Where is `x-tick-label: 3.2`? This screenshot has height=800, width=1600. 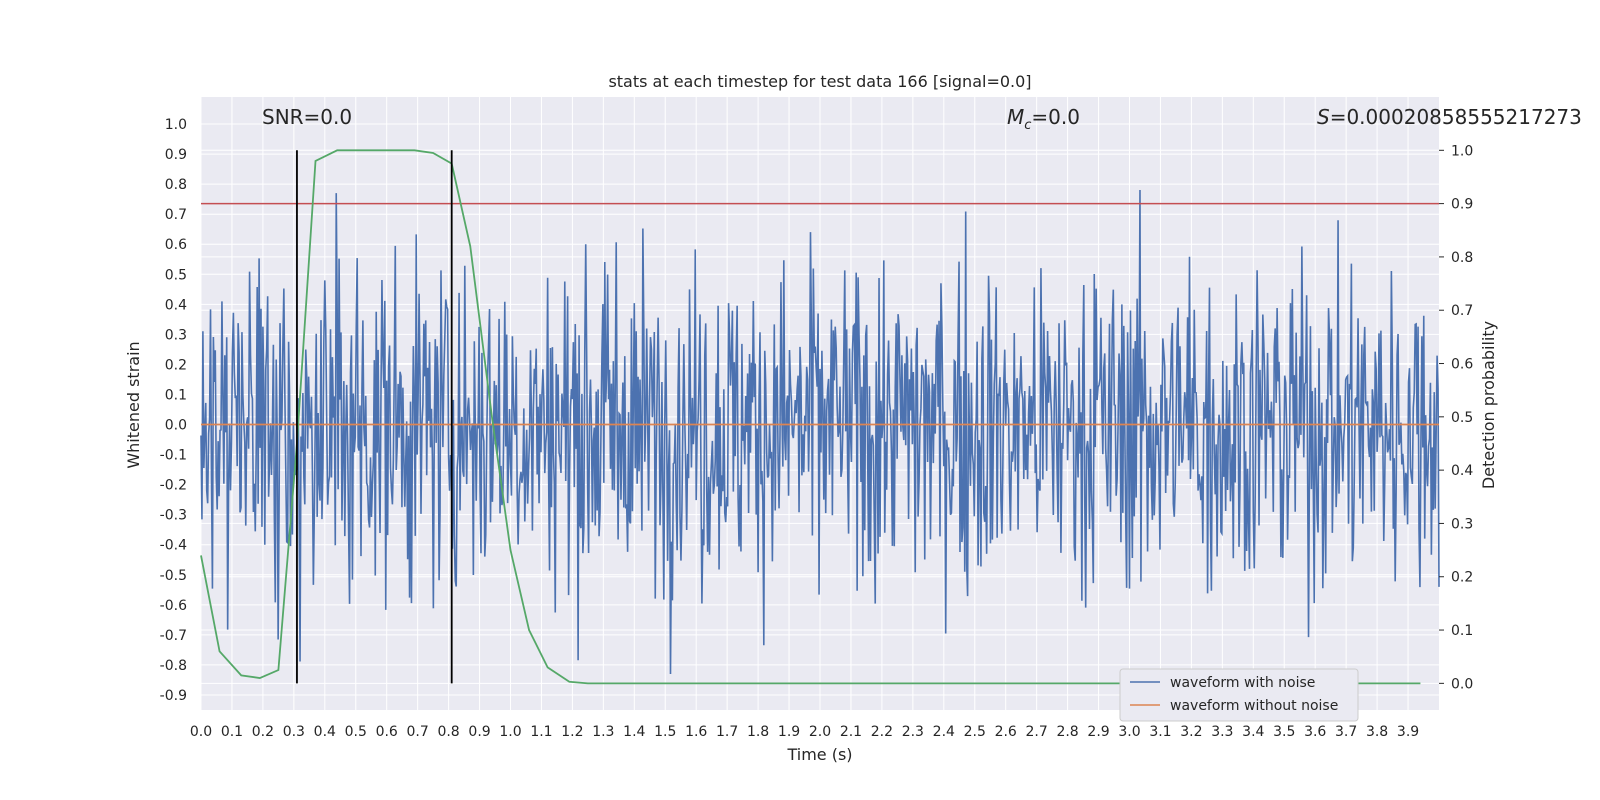 x-tick-label: 3.2 is located at coordinates (1191, 732).